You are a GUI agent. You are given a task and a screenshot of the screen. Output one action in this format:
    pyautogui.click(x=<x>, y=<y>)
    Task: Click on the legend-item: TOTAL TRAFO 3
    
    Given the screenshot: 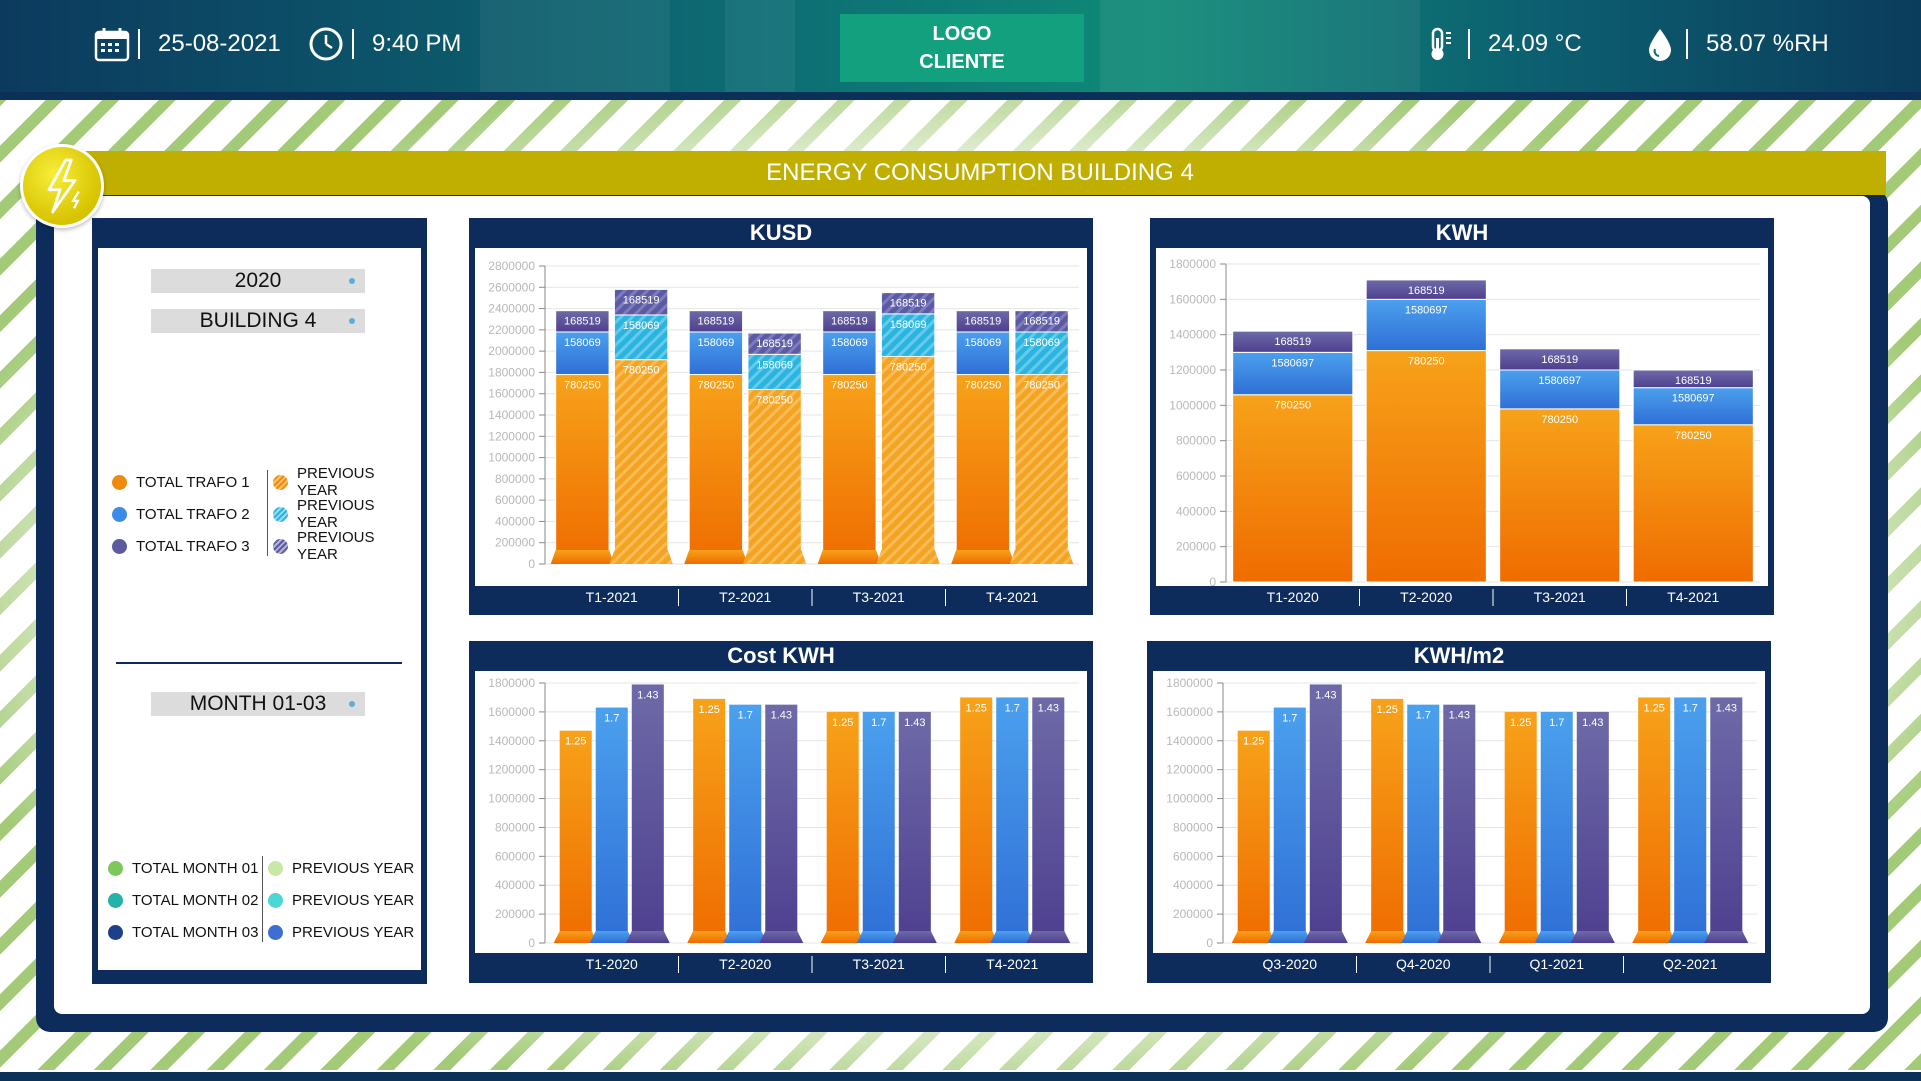 What is the action you would take?
    pyautogui.click(x=181, y=546)
    